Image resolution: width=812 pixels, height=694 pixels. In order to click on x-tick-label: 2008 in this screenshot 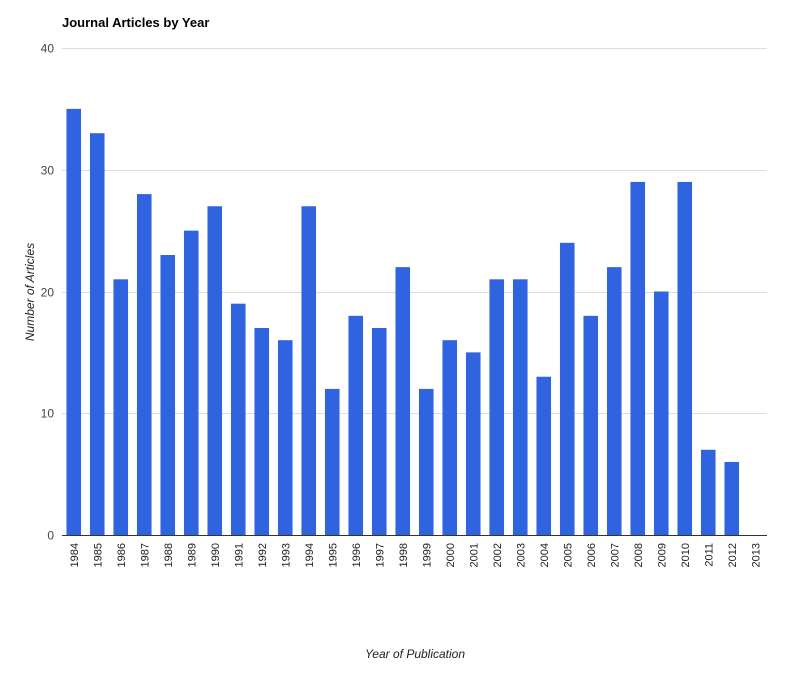, I will do `click(639, 555)`.